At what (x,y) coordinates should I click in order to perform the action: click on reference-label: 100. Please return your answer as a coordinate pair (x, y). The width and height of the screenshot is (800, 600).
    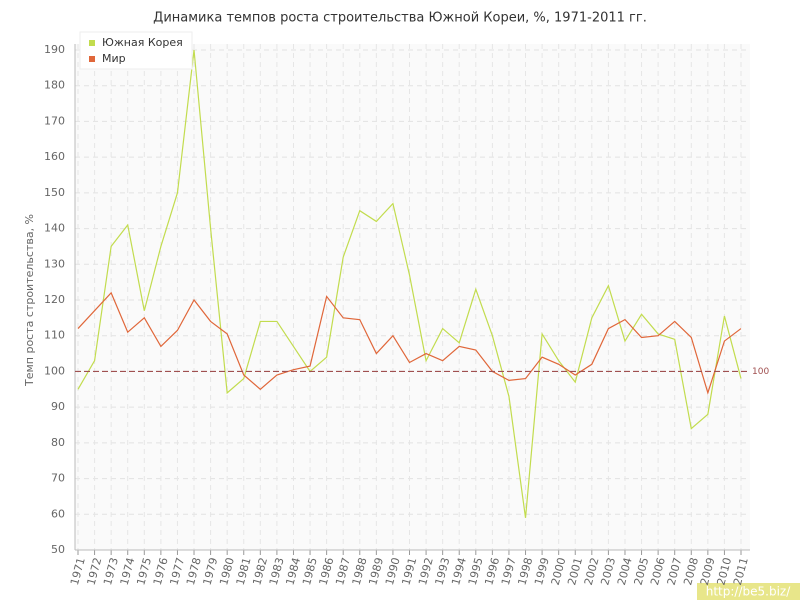
    Looking at the image, I should click on (760, 372).